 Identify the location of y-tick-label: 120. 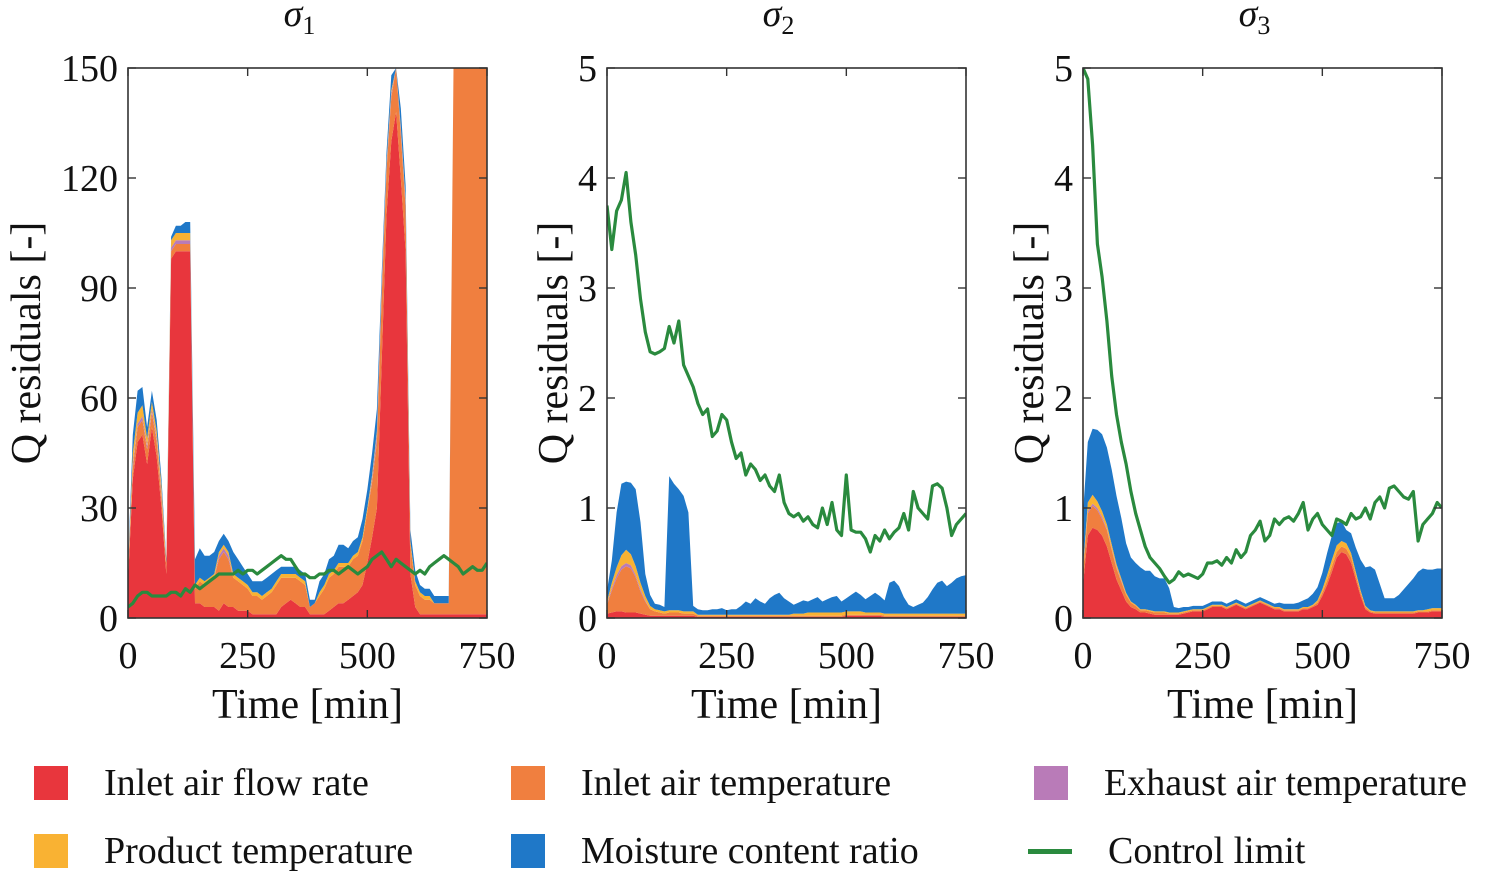
(89, 179).